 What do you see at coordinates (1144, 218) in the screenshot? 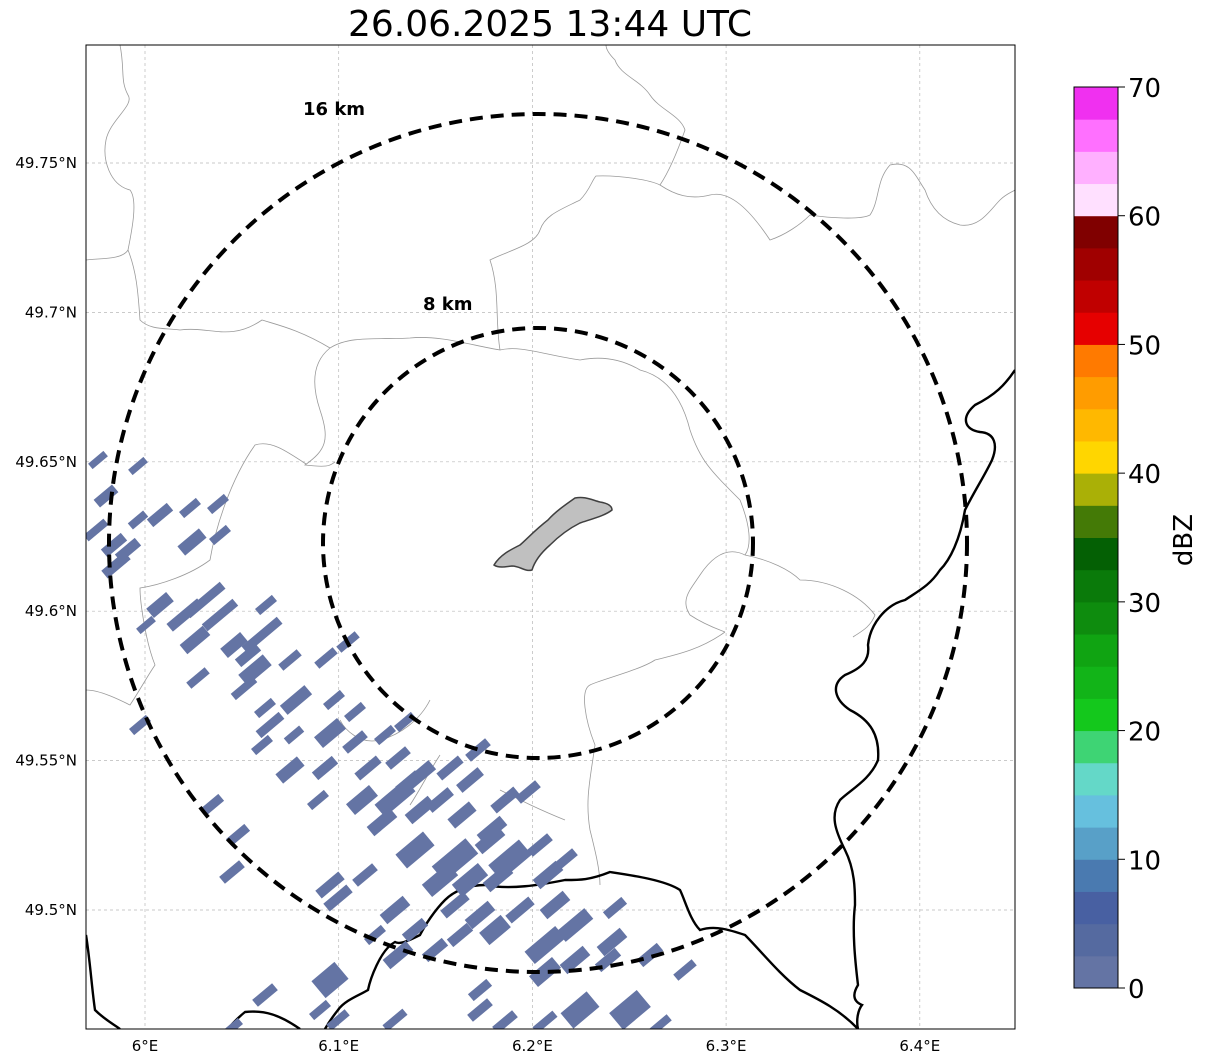
I see `colorbar-tick-label: 60` at bounding box center [1144, 218].